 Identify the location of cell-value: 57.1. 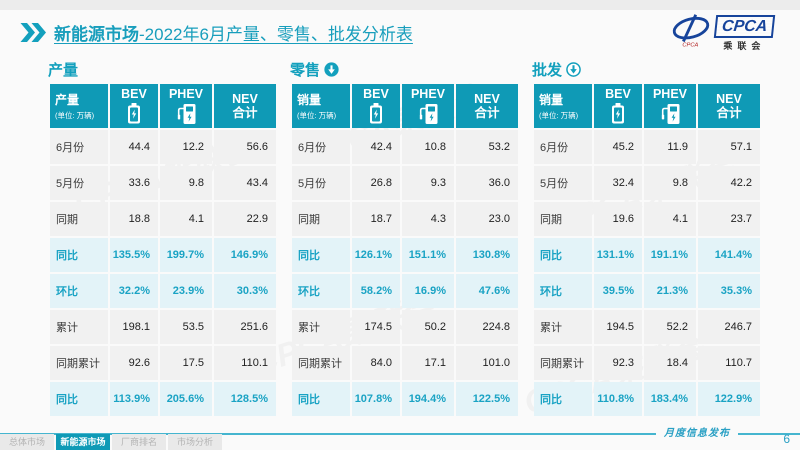
(729, 147).